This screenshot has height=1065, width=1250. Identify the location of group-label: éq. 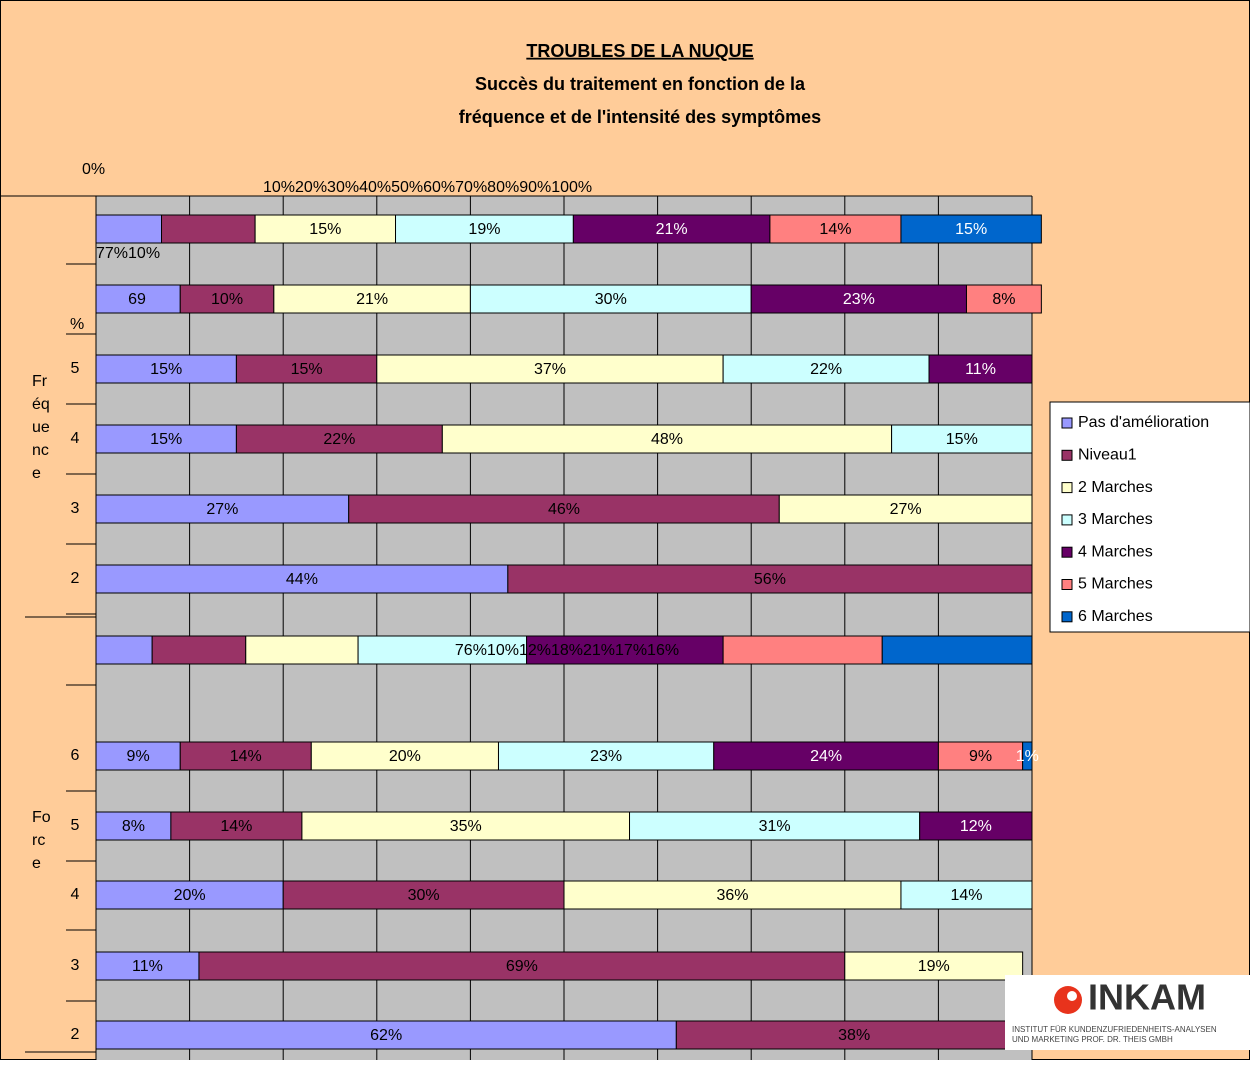
(41, 404).